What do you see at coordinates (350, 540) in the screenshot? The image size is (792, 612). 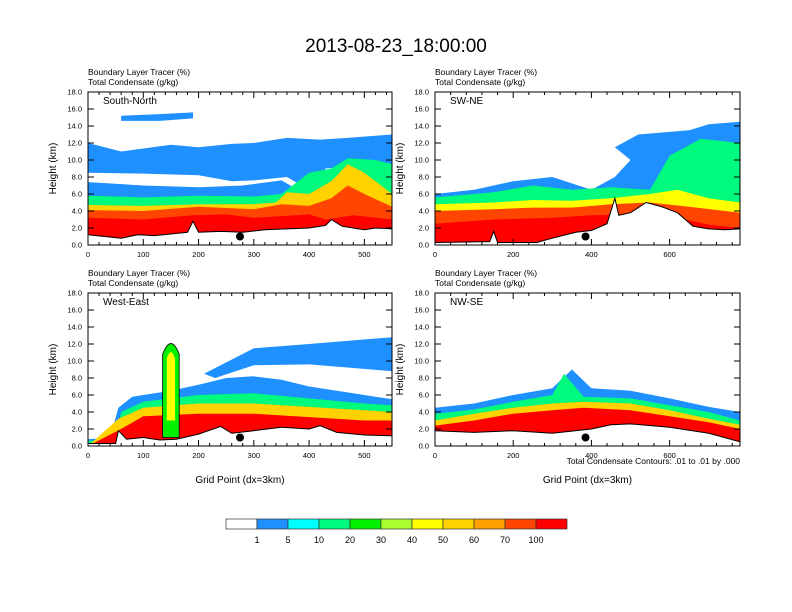 I see `colorbar-label: 20` at bounding box center [350, 540].